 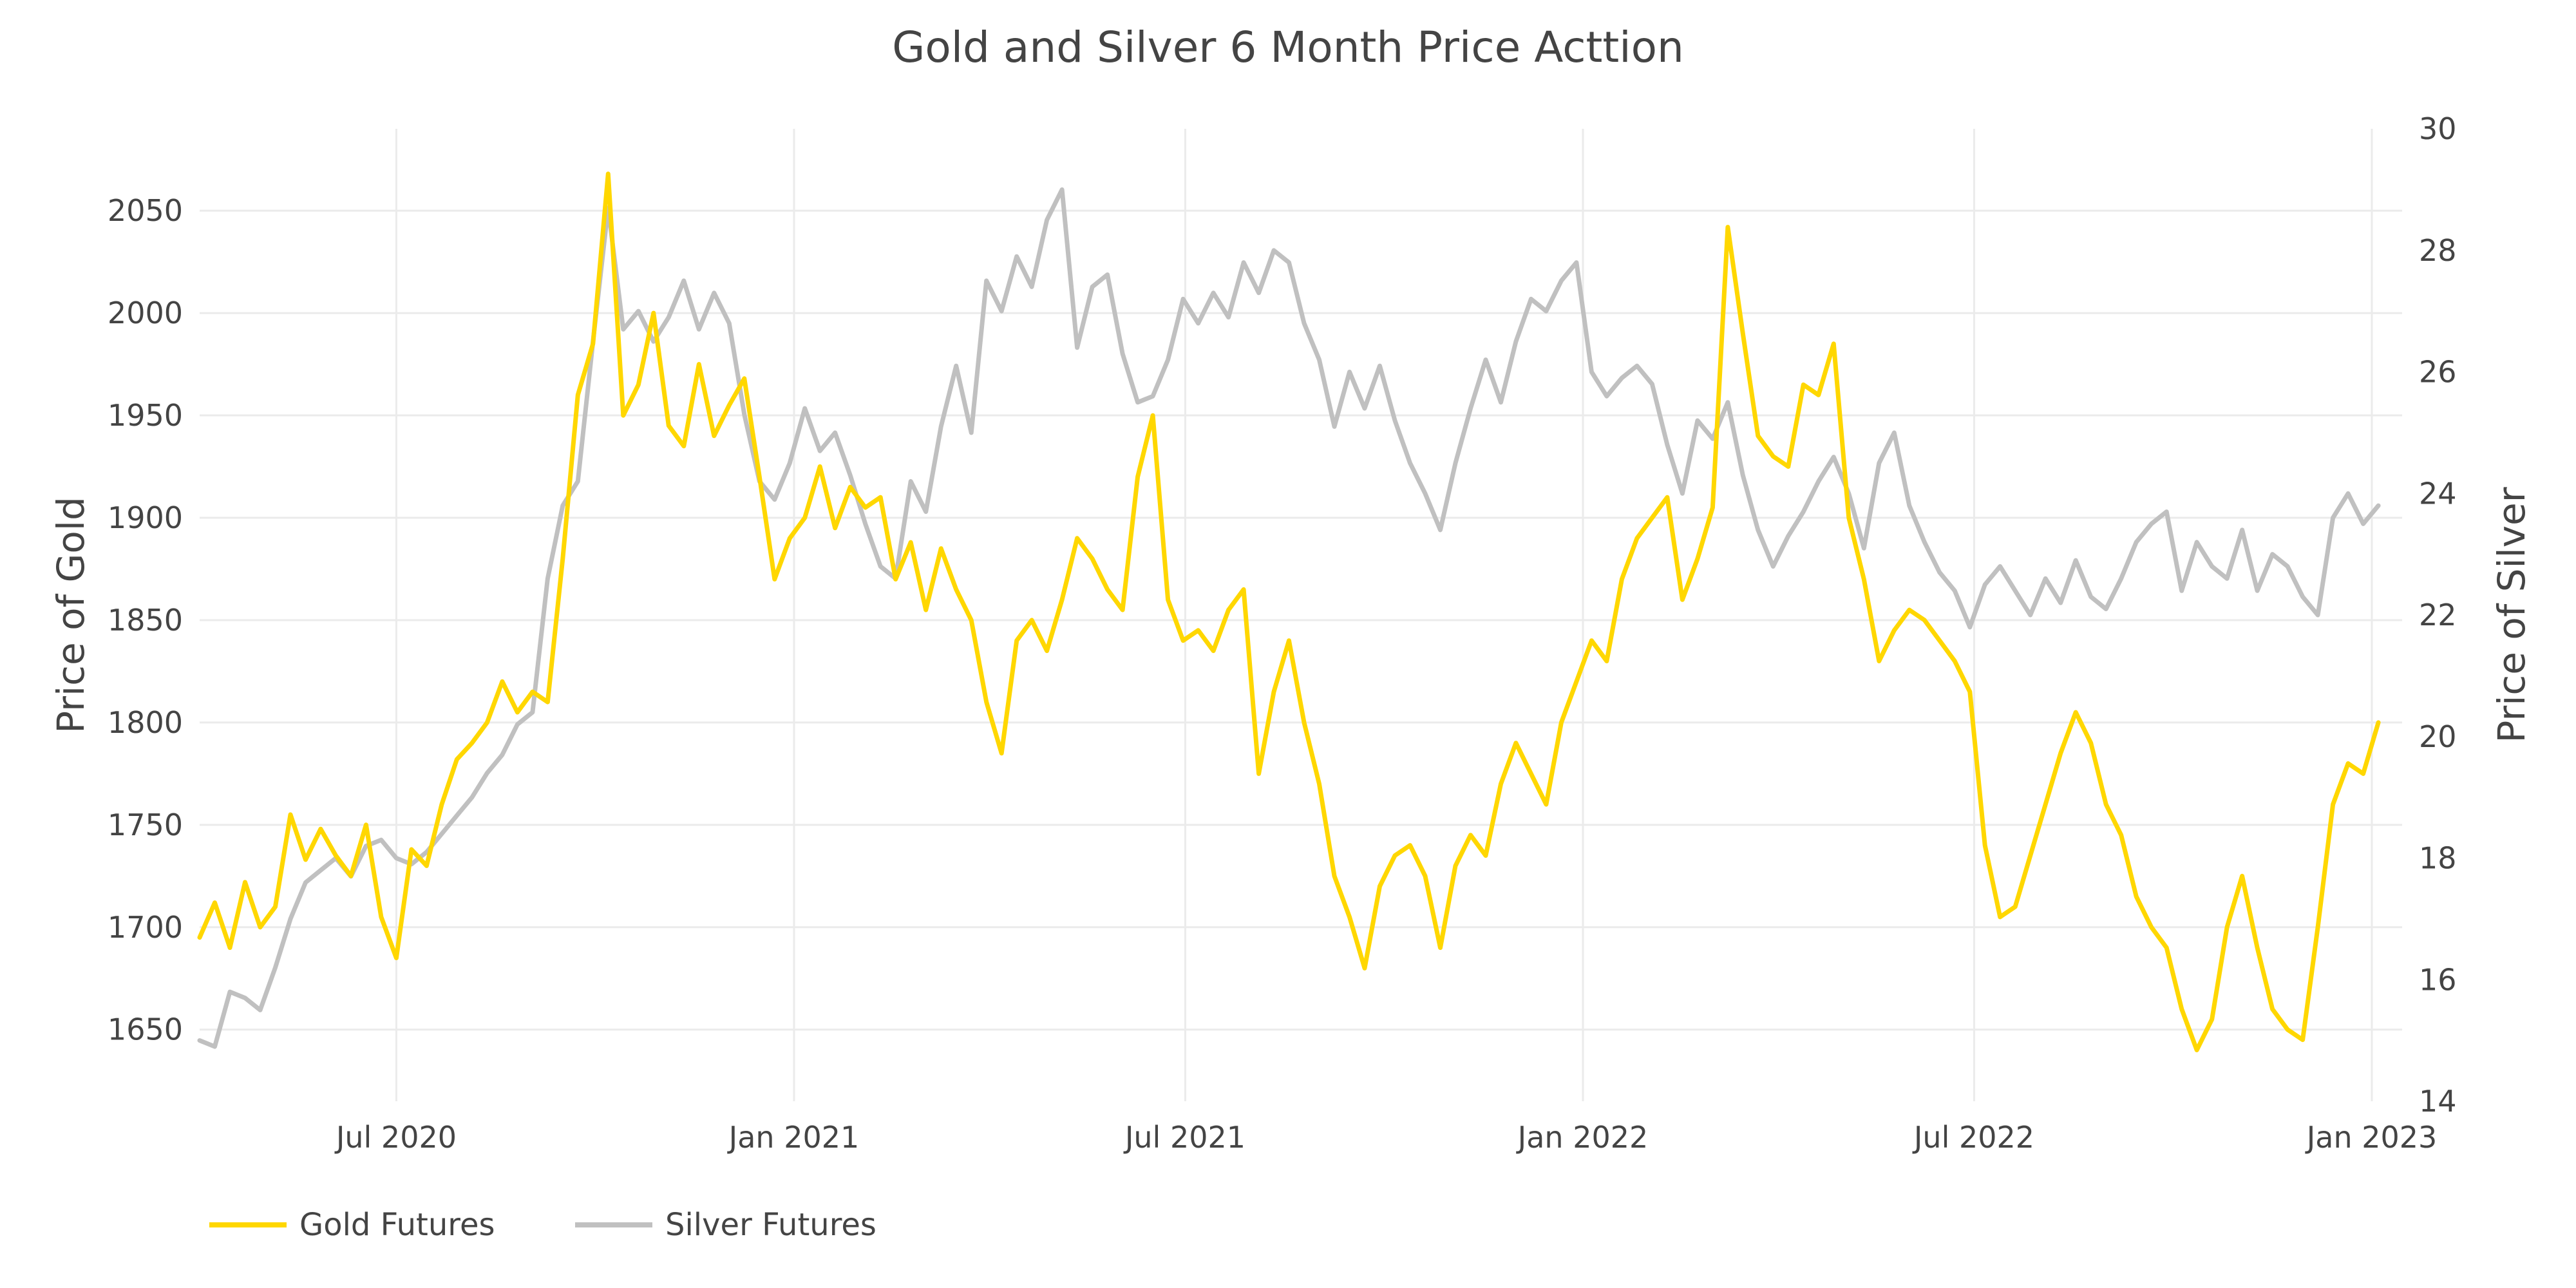 What do you see at coordinates (2511, 615) in the screenshot?
I see `y-axis-right-title: Price of Silver` at bounding box center [2511, 615].